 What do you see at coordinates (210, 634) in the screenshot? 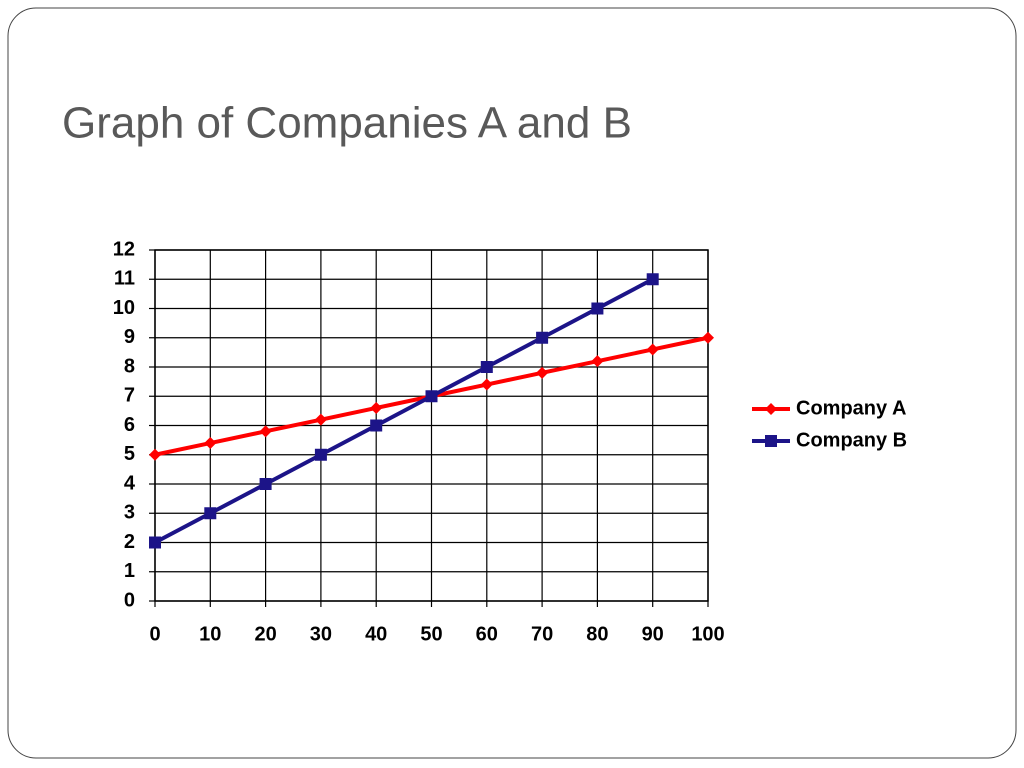
I see `x-tick-label: 10` at bounding box center [210, 634].